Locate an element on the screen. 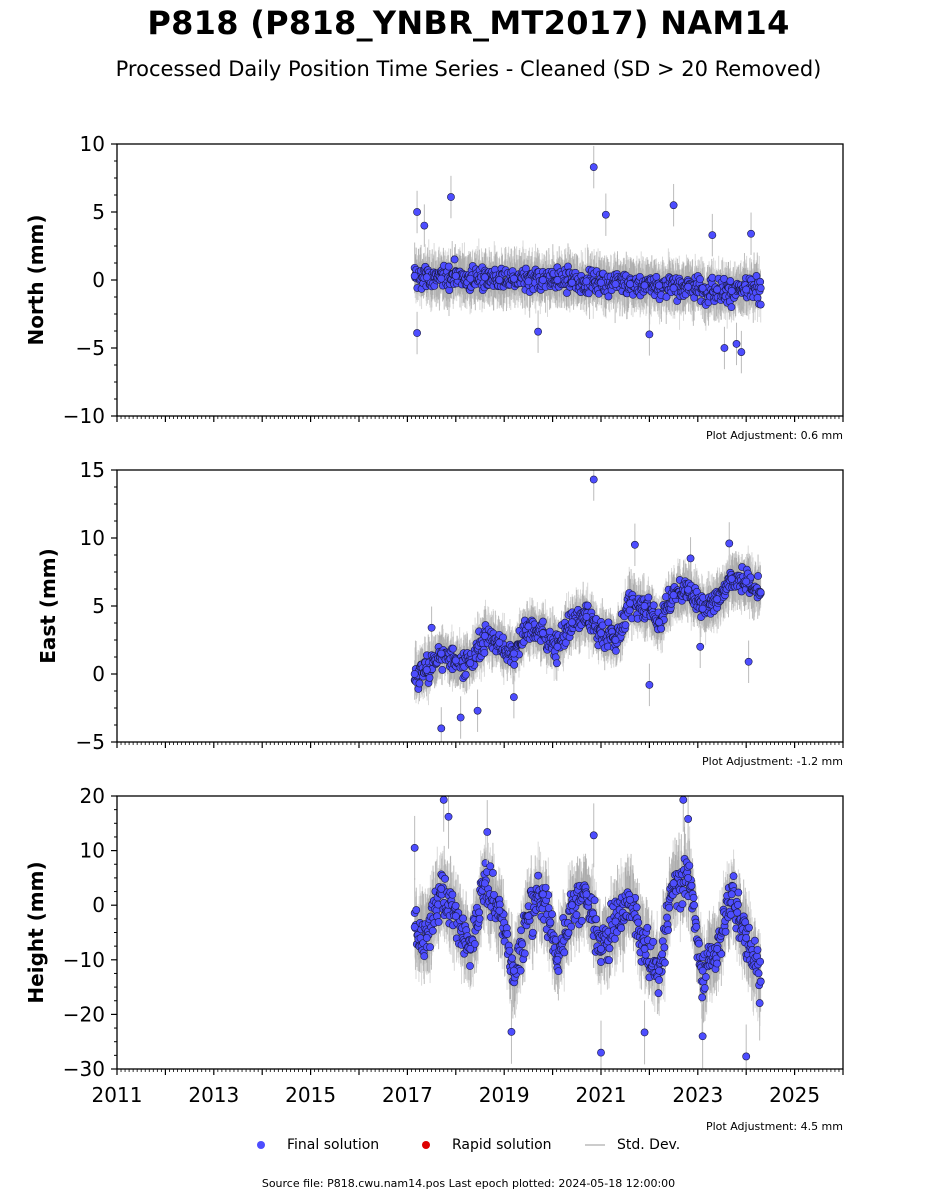 This screenshot has height=1200, width=937. y-tick-label: 15 is located at coordinates (92, 470).